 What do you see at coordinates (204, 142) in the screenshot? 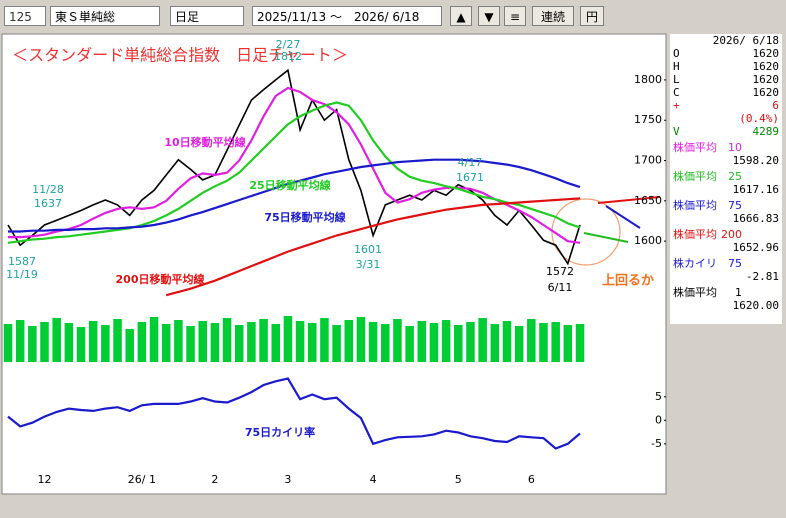
I see `series-label: 10日移動平均線` at bounding box center [204, 142].